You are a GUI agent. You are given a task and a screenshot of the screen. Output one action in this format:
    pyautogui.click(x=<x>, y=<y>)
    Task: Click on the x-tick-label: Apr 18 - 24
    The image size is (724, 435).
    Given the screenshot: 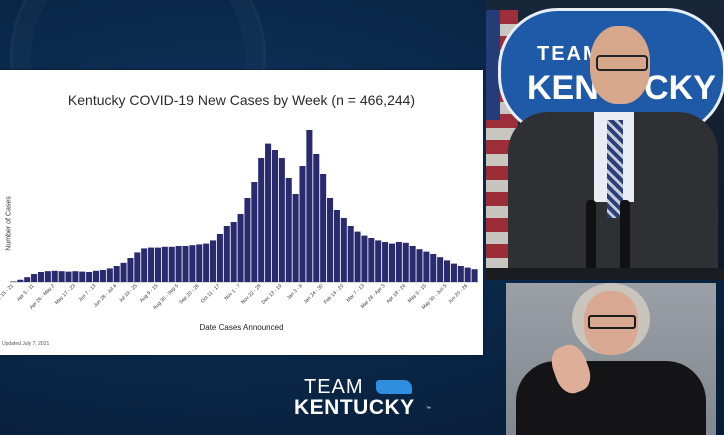 What is the action you would take?
    pyautogui.click(x=396, y=294)
    